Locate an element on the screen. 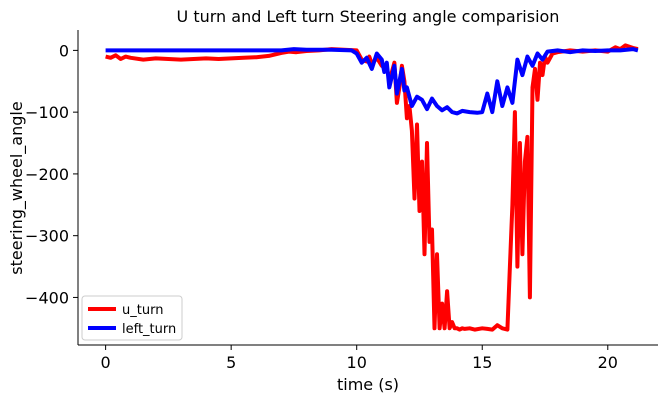 Image resolution: width=660 pixels, height=400 pixels. legend: u_turn left_turn is located at coordinates (132, 318).